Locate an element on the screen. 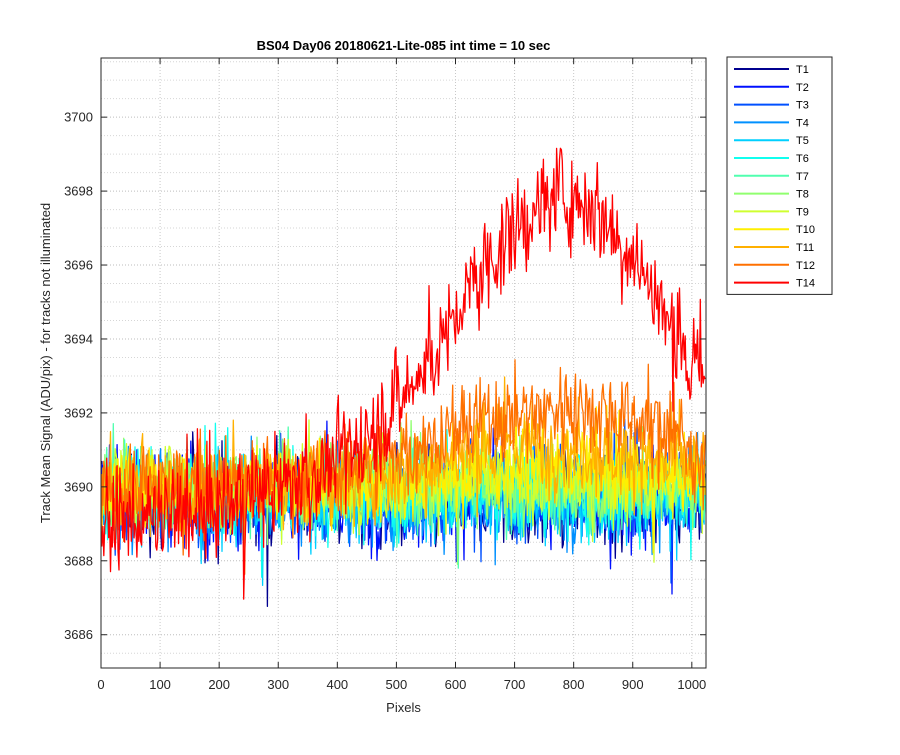 This screenshot has height=755, width=900. x-tick-label: 0 is located at coordinates (100, 684).